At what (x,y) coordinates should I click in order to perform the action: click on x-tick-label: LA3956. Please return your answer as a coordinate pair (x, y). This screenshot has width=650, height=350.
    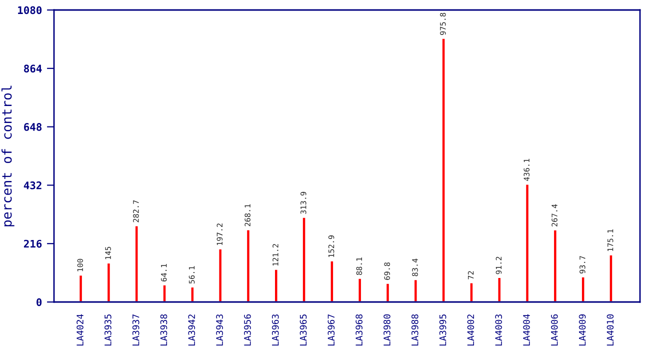
    Looking at the image, I should click on (247, 330).